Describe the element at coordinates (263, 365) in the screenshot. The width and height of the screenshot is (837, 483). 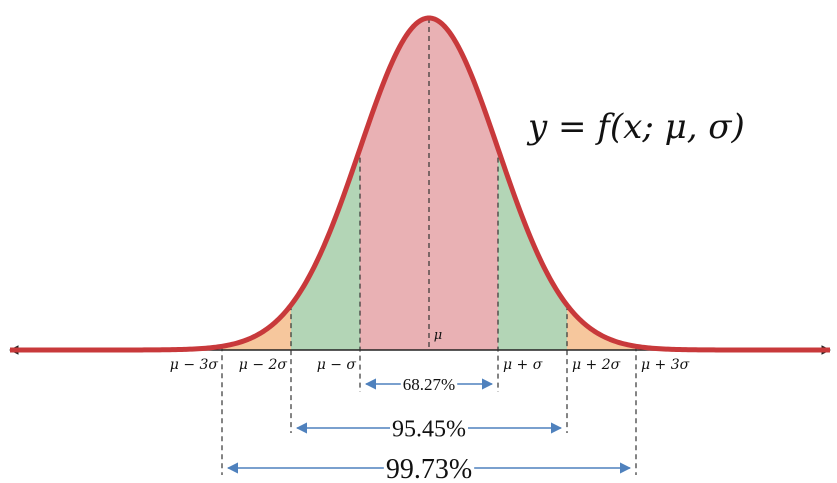
I see `tick-label: μ − 2σ` at that location.